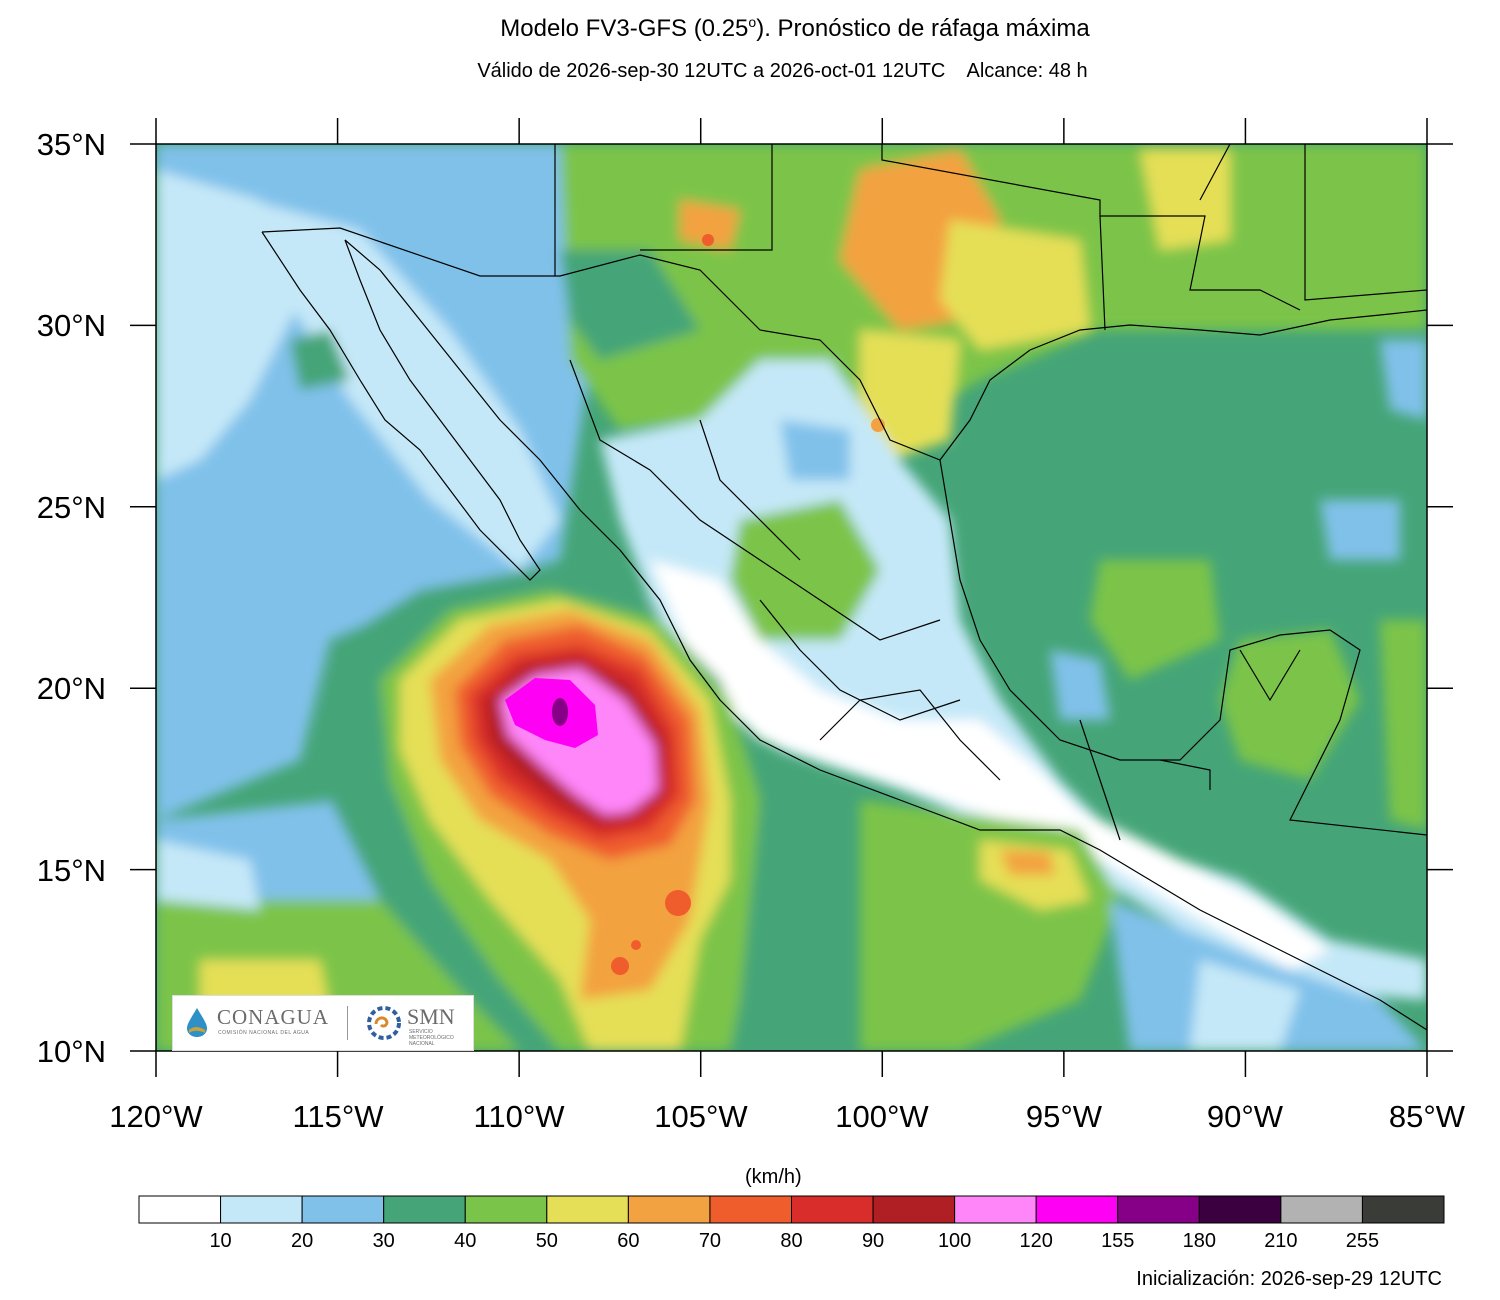 This screenshot has width=1500, height=1300. Describe the element at coordinates (220, 1241) in the screenshot. I see `colorbar-label: 10` at that location.